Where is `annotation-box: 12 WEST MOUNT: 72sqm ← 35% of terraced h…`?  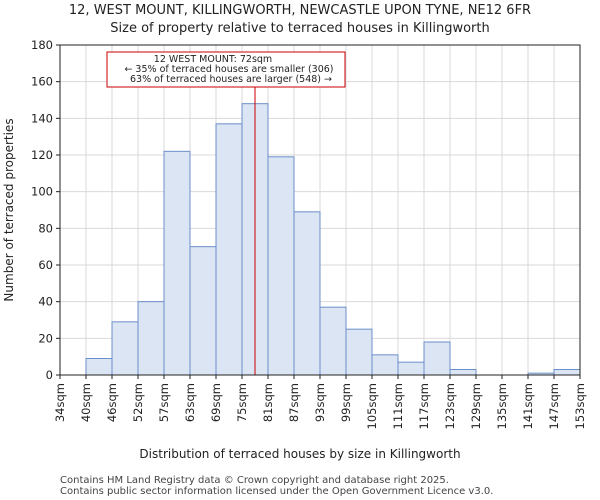 annotation-box: 12 WEST MOUNT: 72sqm ← 35% of terraced h… is located at coordinates (226, 69).